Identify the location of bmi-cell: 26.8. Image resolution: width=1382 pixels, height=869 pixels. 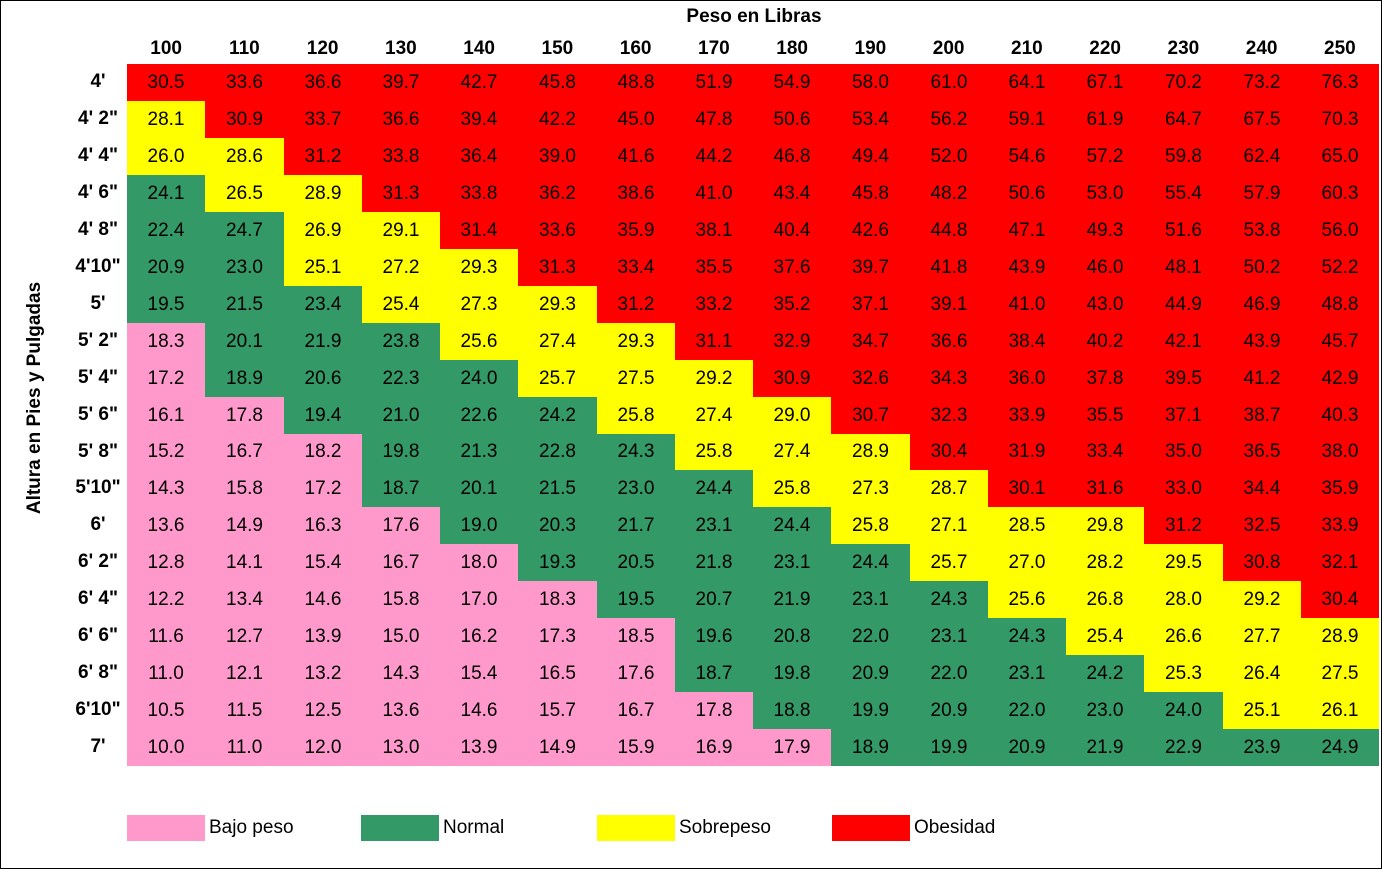
(1105, 599).